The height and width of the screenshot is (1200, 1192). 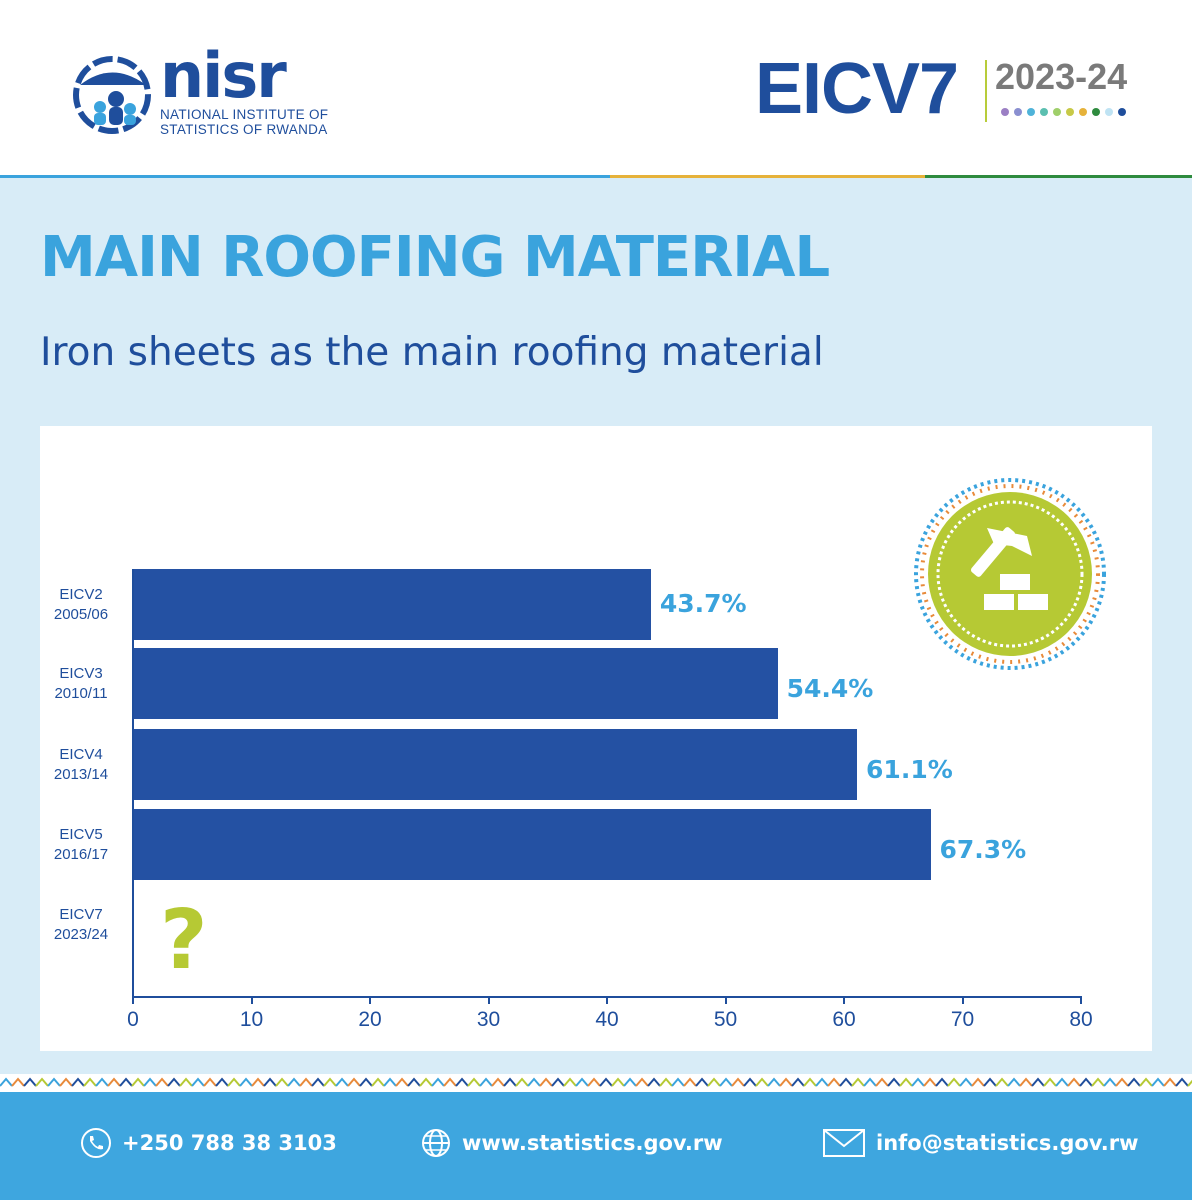 What do you see at coordinates (81, 834) in the screenshot?
I see `y-tick-line1: EICV5` at bounding box center [81, 834].